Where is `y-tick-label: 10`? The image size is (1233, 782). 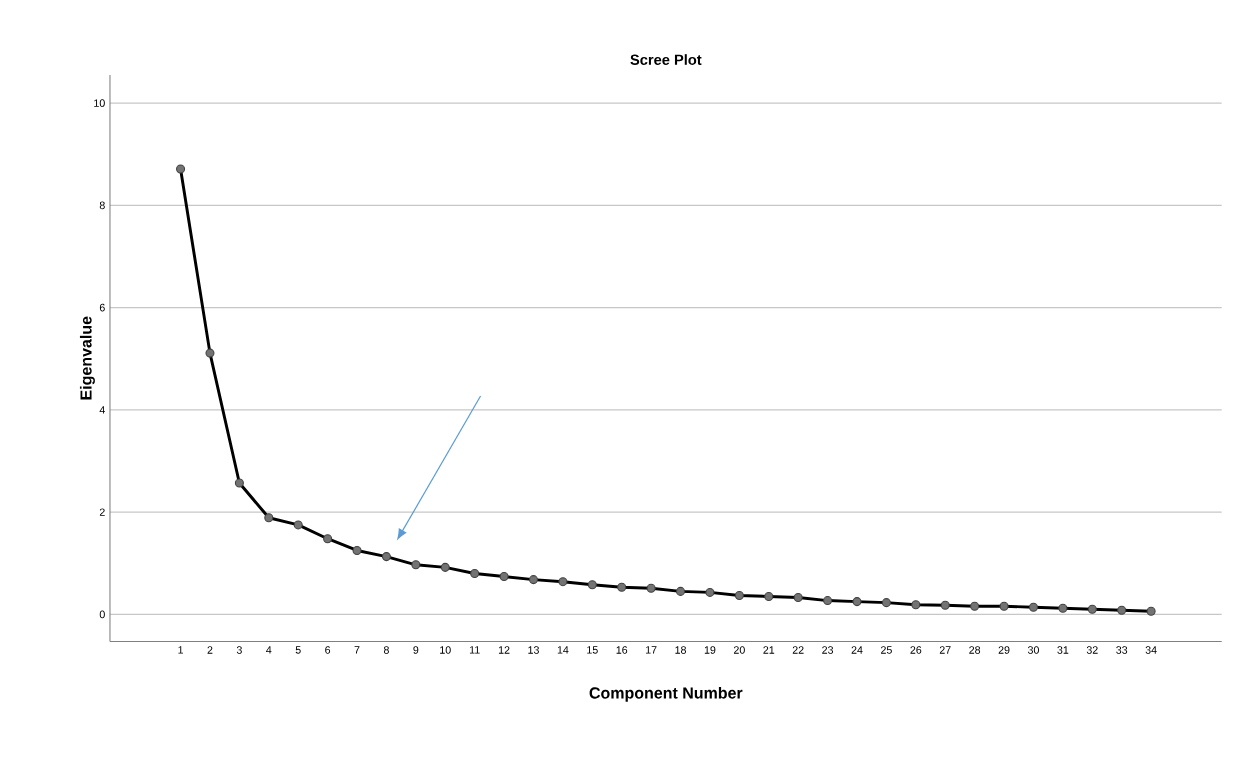 y-tick-label: 10 is located at coordinates (99, 103).